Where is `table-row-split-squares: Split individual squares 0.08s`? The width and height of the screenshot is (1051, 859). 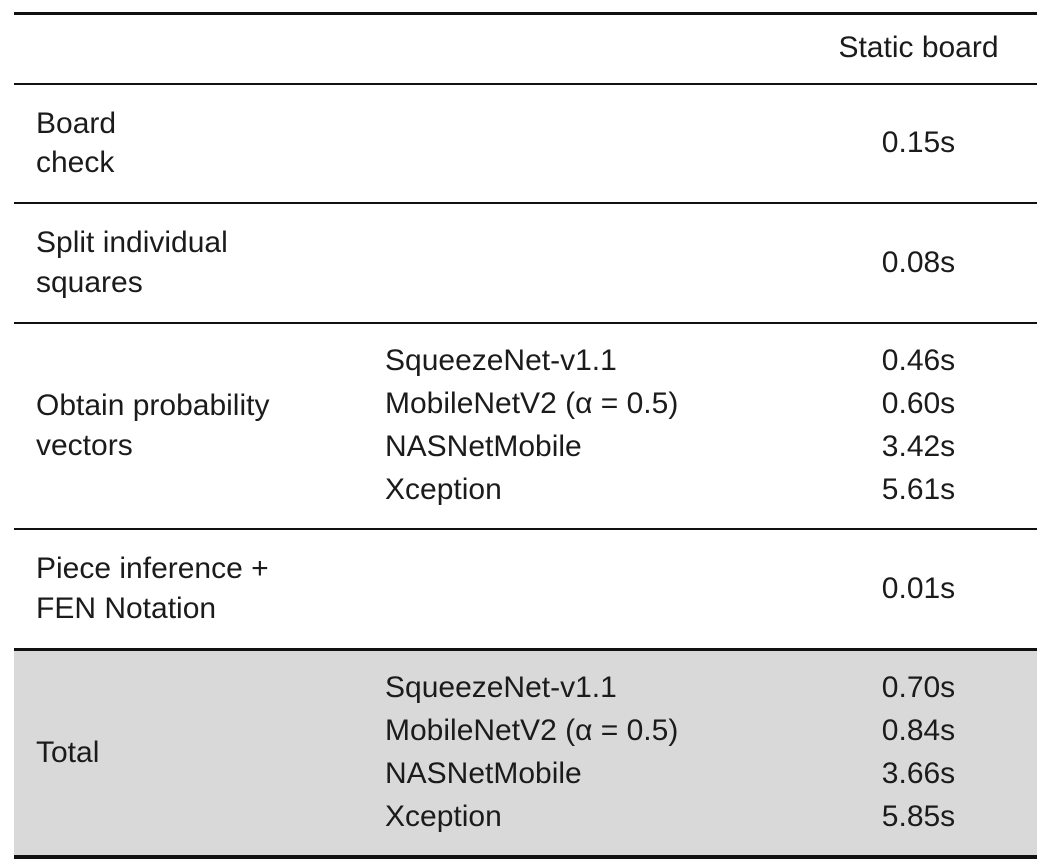
table-row-split-squares: Split individual squares 0.08s is located at coordinates (525, 263).